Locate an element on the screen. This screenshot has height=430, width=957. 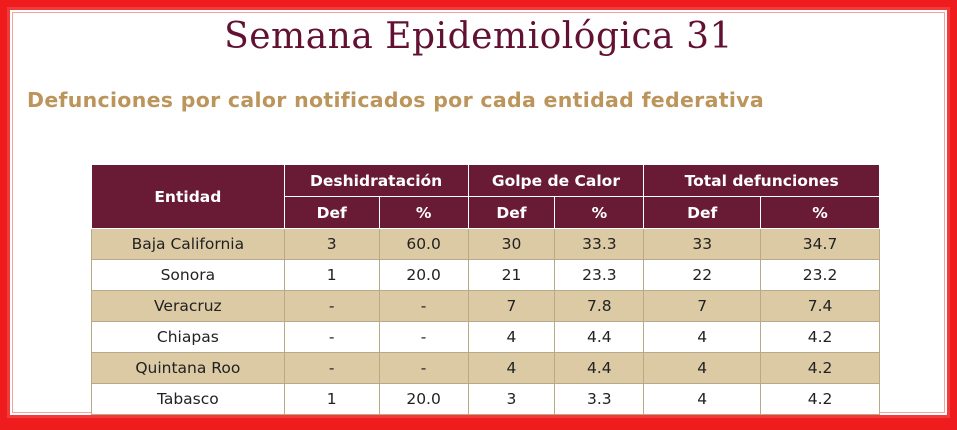
header-golpe-de-calor: Golpe de Calor is located at coordinates (556, 180).